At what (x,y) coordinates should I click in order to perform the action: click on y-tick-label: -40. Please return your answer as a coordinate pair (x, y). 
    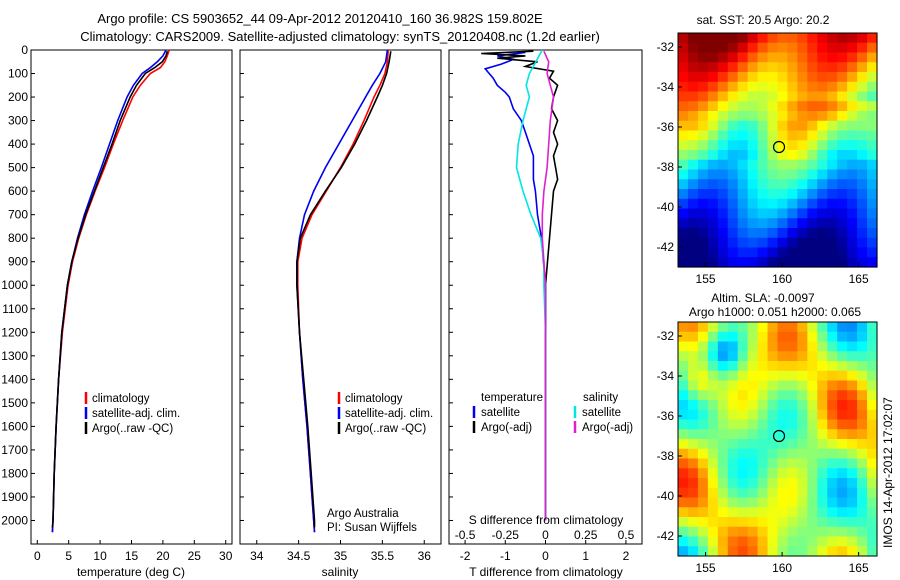
    Looking at the image, I should click on (666, 207).